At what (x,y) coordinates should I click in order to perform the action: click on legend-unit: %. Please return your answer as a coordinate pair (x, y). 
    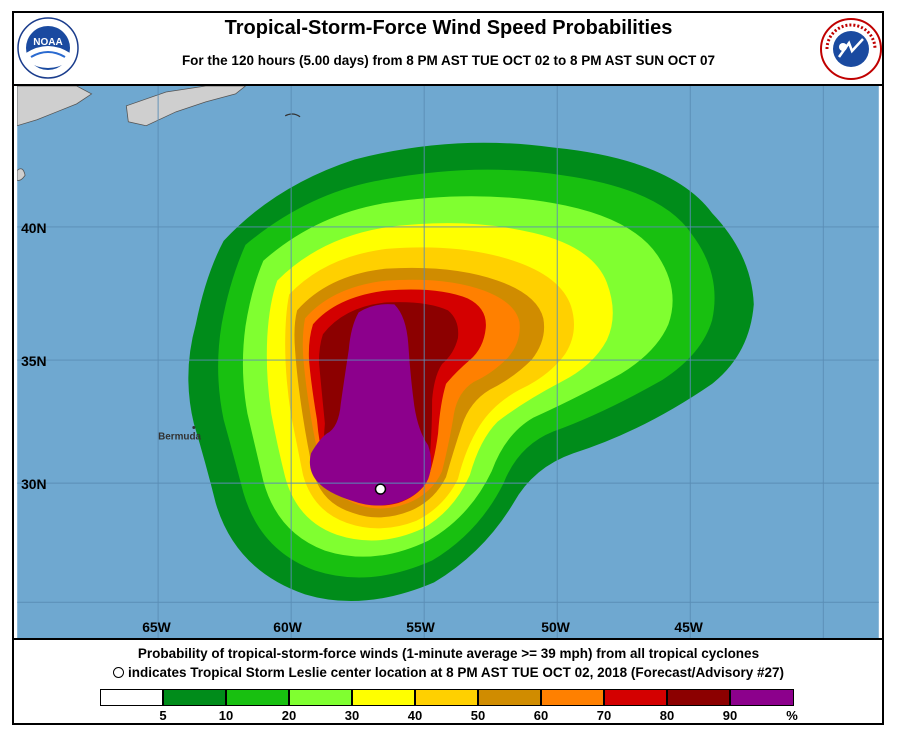
    Looking at the image, I should click on (792, 715).